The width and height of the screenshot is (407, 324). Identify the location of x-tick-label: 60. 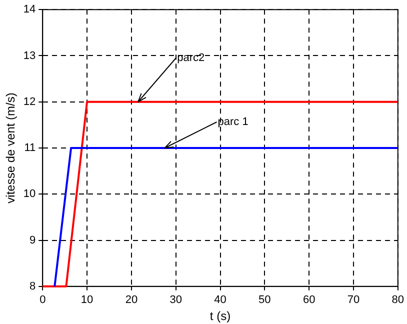
(309, 300).